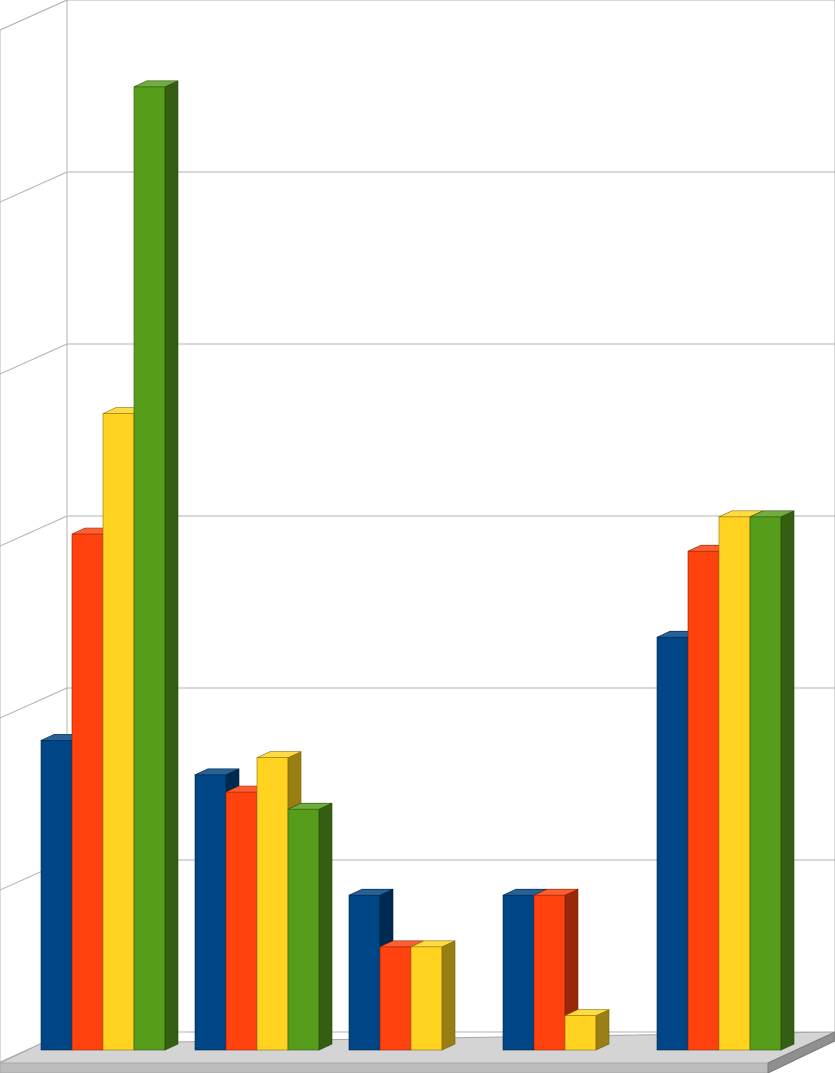 This screenshot has width=835, height=1073. What do you see at coordinates (384, 1067) in the screenshot?
I see `floor-front` at bounding box center [384, 1067].